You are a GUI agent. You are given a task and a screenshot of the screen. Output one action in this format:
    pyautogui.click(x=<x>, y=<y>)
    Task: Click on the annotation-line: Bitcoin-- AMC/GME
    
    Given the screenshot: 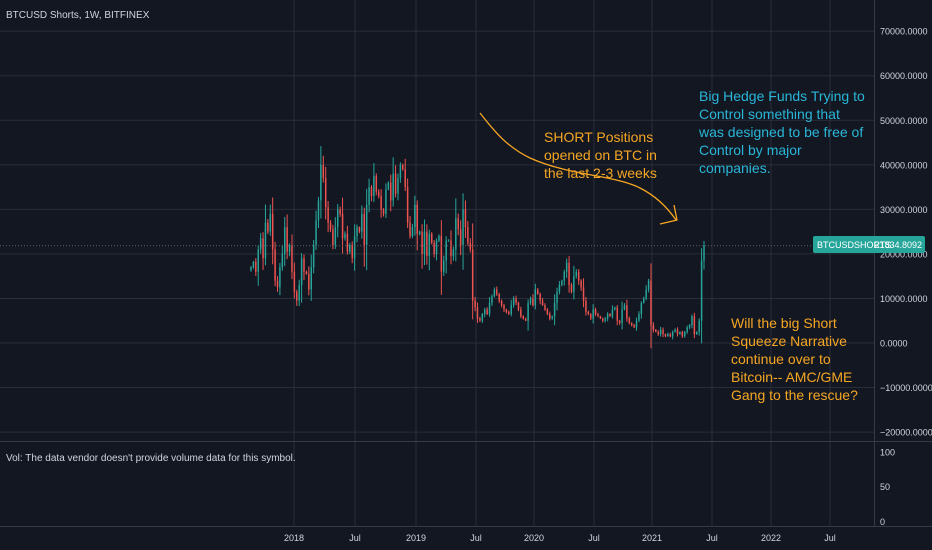 What is the action you would take?
    pyautogui.click(x=791, y=377)
    